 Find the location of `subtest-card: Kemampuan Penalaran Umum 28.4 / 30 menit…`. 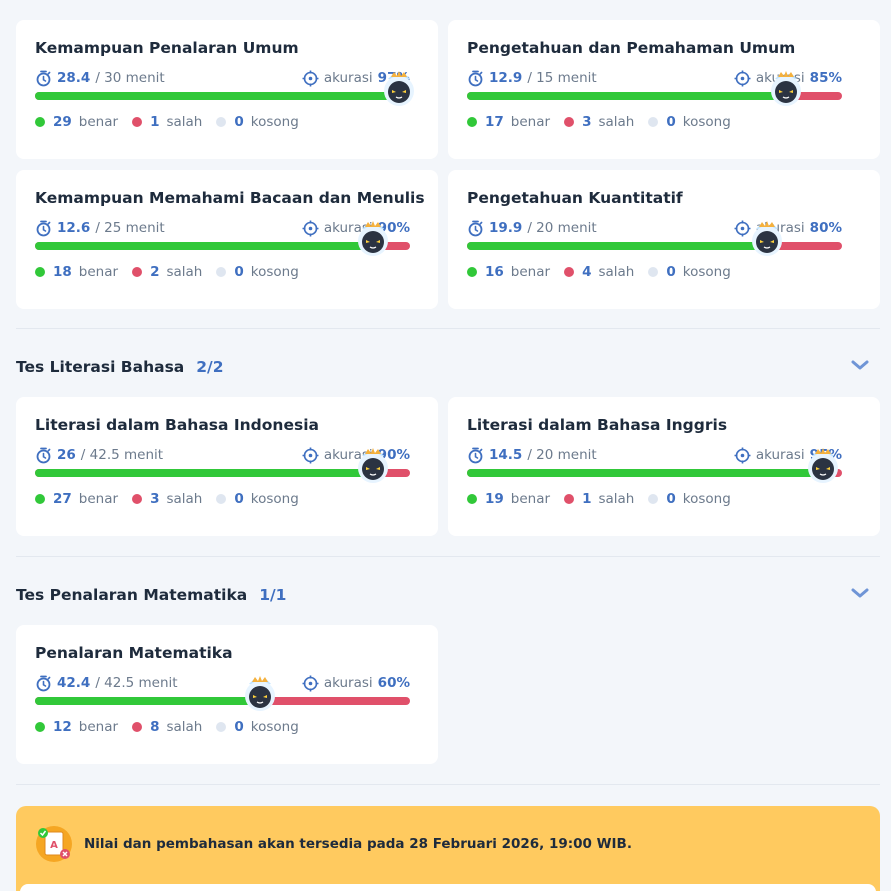

subtest-card: Kemampuan Penalaran Umum 28.4 / 30 menit… is located at coordinates (227, 89).